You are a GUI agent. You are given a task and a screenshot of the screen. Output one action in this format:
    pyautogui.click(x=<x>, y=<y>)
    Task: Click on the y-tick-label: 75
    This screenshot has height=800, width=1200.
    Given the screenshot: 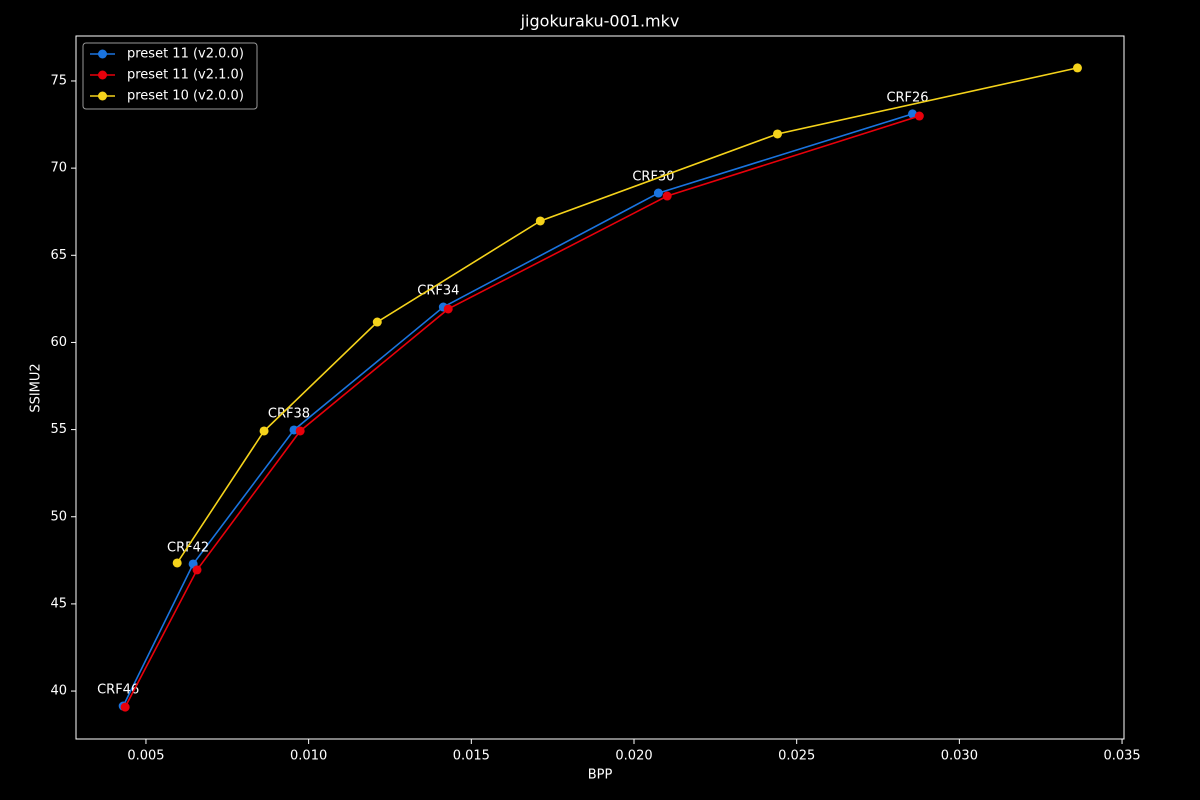 What is the action you would take?
    pyautogui.click(x=58, y=80)
    